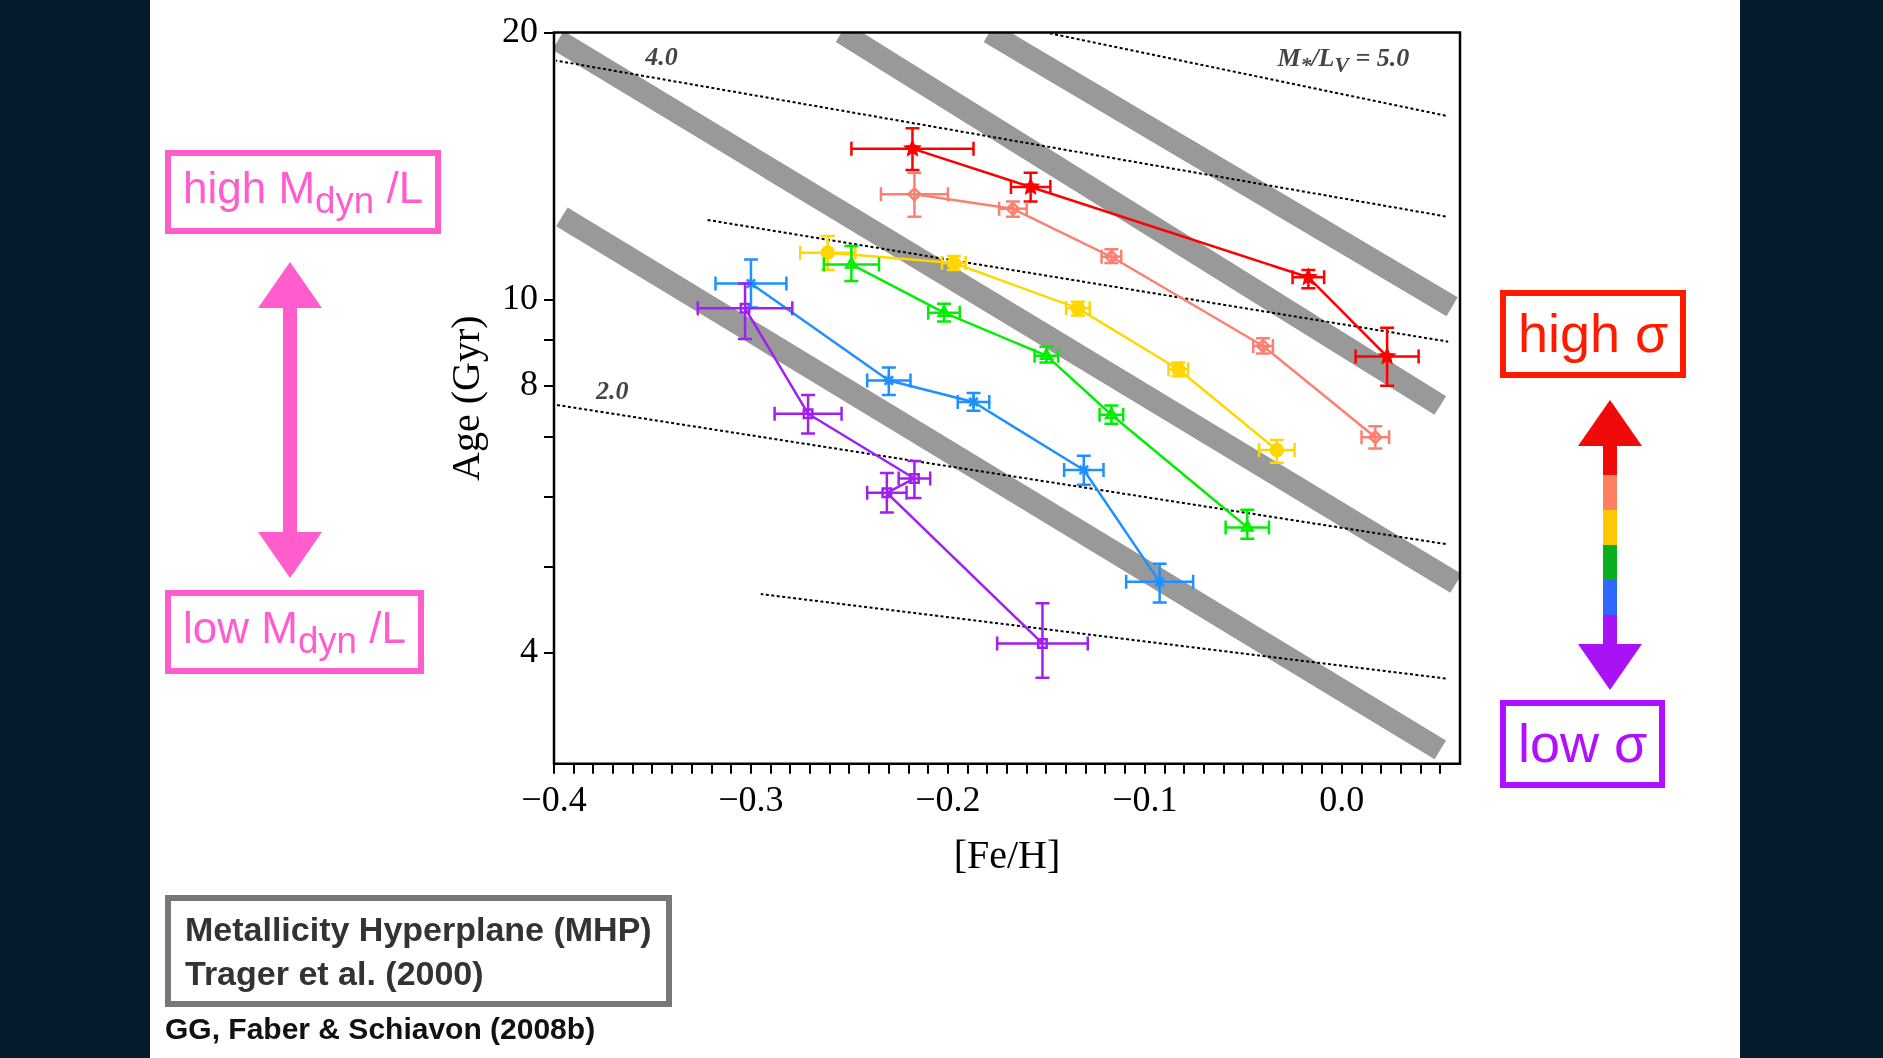 The height and width of the screenshot is (1058, 1883). I want to click on annotation: 2.0, so click(612, 391).